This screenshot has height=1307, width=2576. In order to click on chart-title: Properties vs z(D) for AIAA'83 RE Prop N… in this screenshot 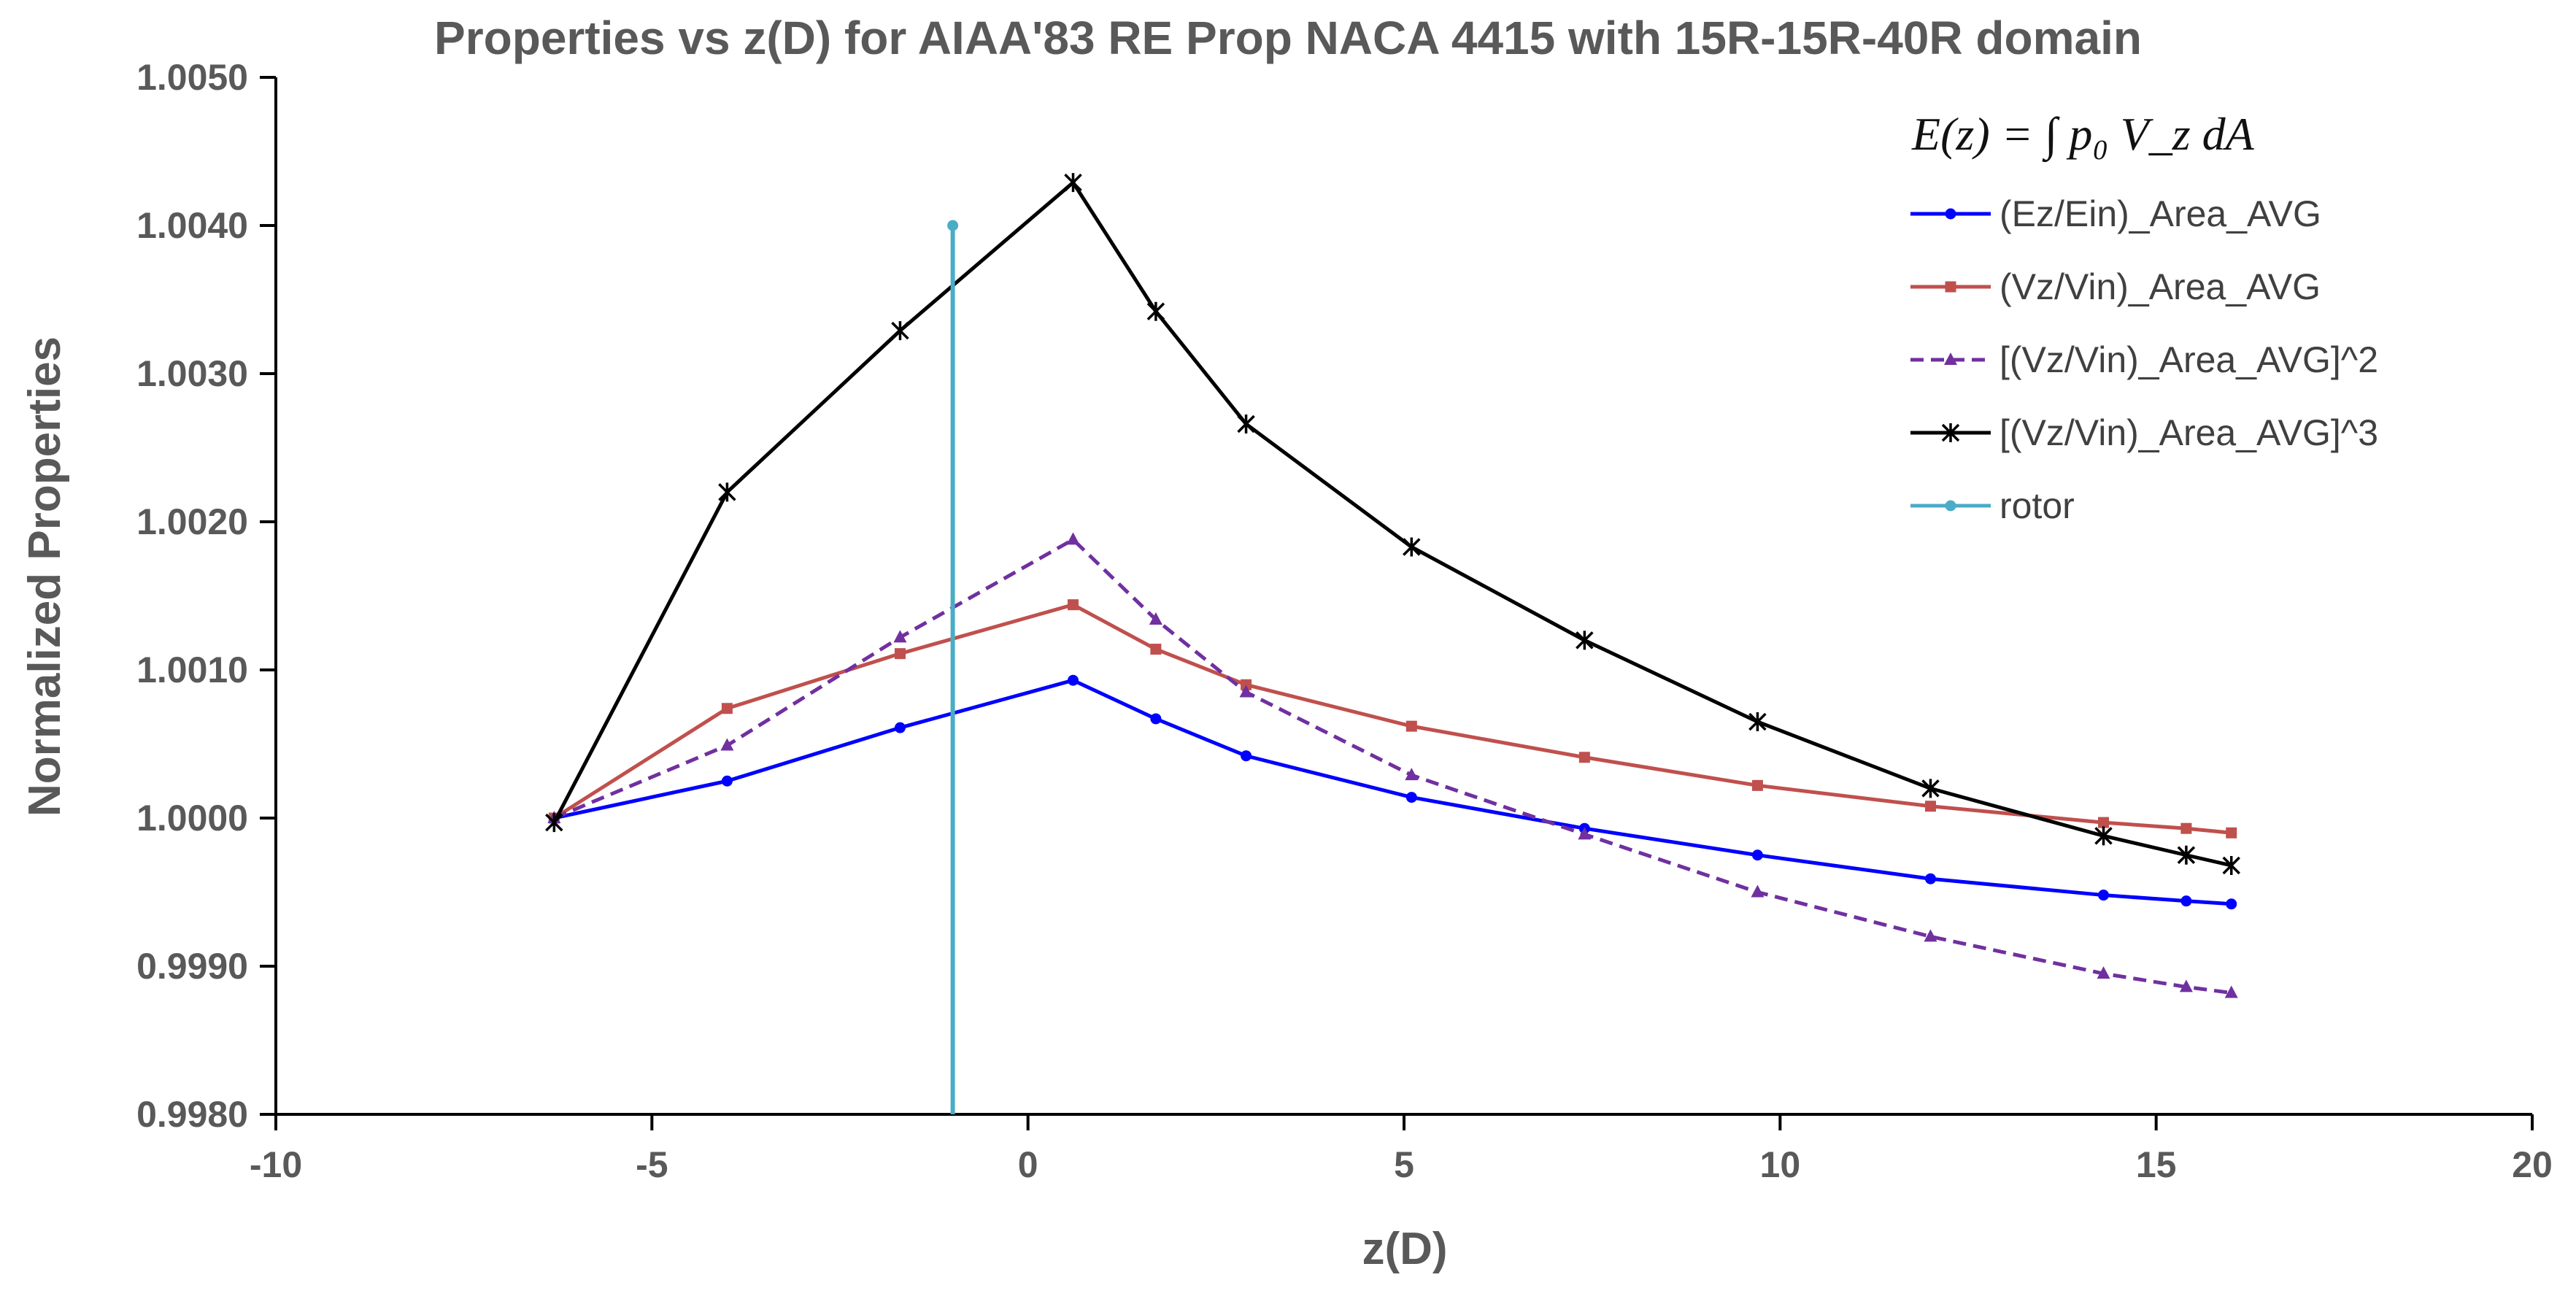, I will do `click(1288, 38)`.